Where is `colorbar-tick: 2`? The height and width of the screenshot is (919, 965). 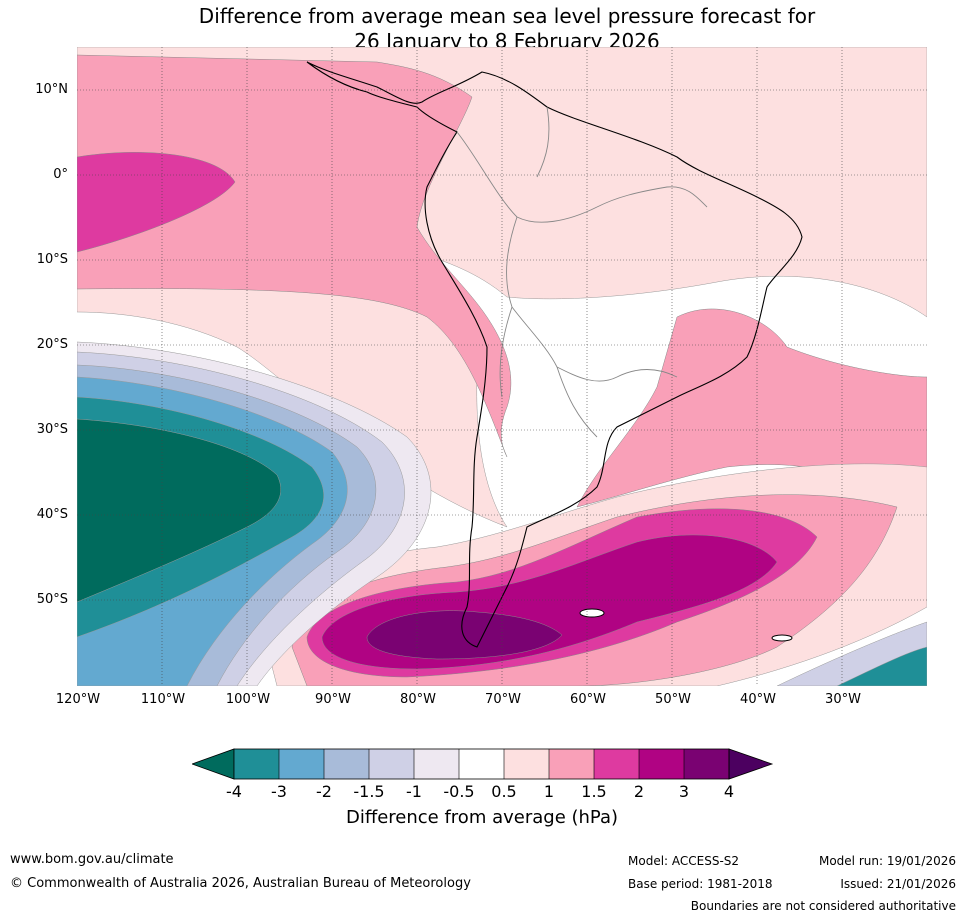
colorbar-tick: 2 is located at coordinates (639, 791).